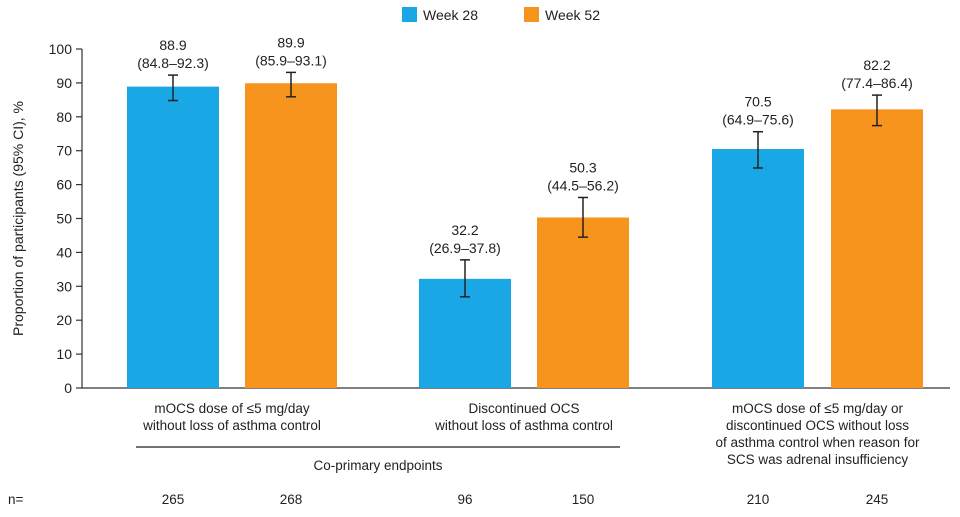 This screenshot has width=960, height=517. Describe the element at coordinates (758, 120) in the screenshot. I see `bar-ci-label: (64.9–75.6)` at that location.